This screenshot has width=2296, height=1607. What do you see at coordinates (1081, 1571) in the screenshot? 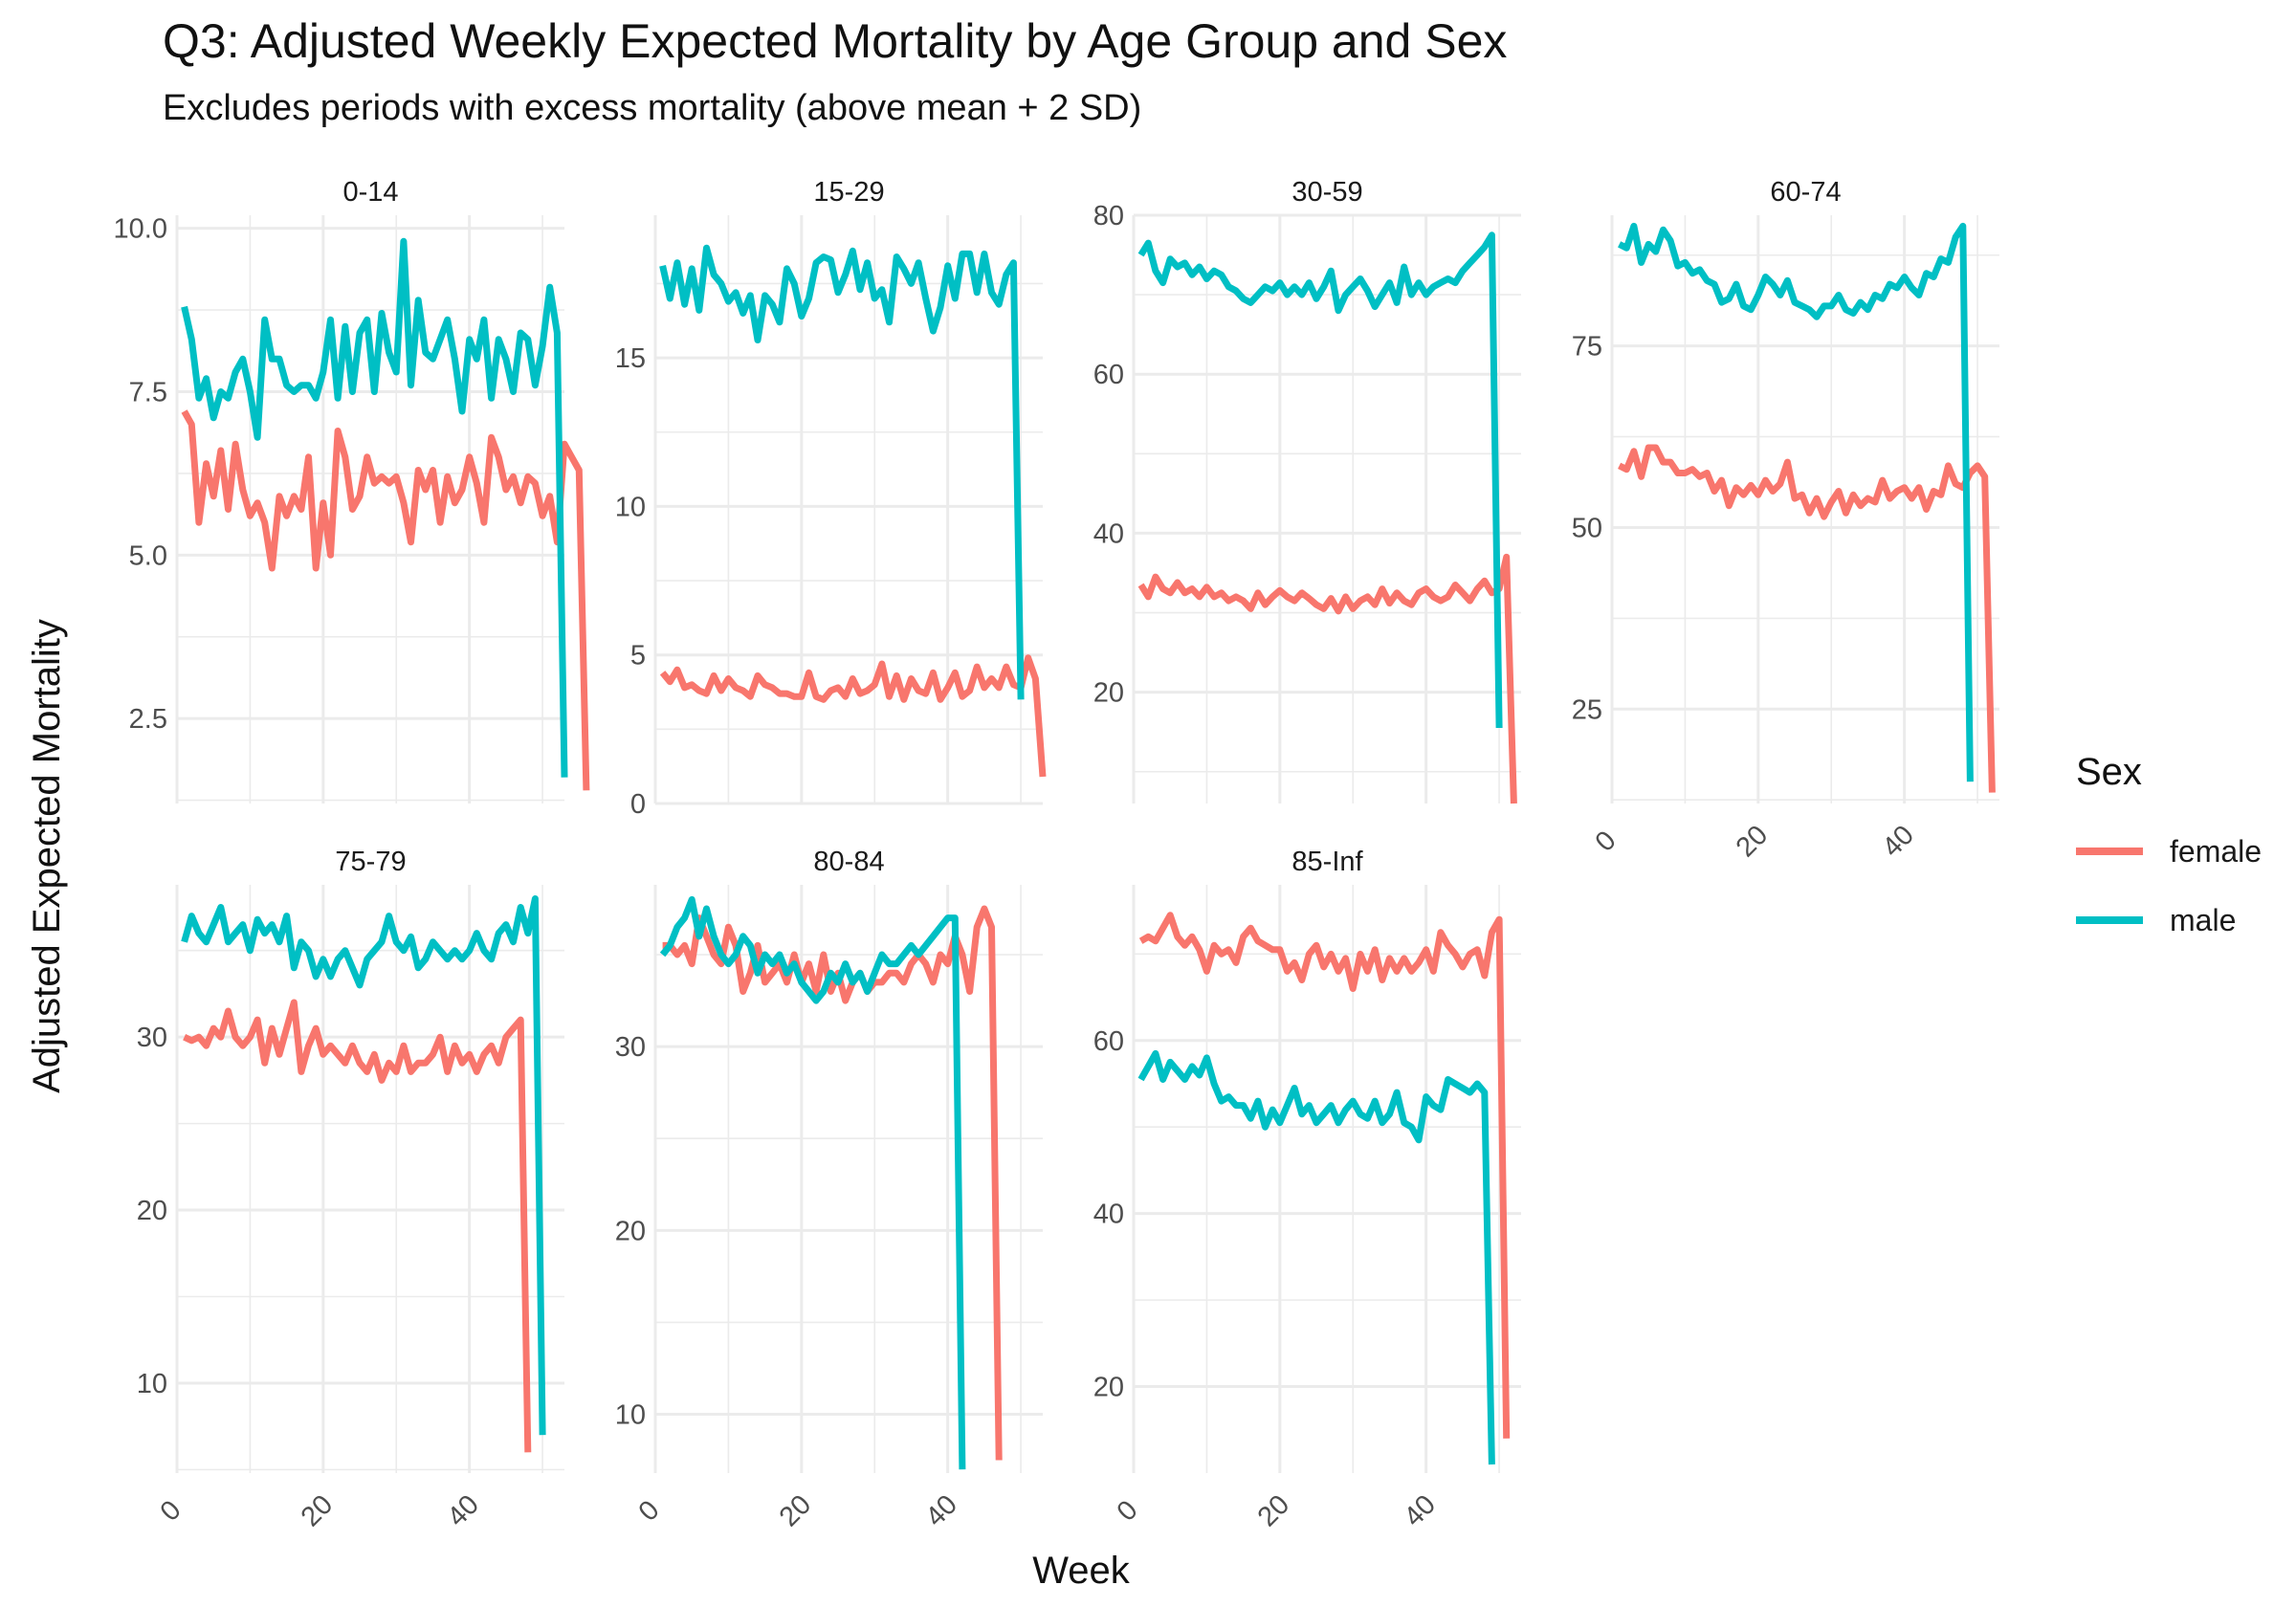
I see `x-axis-title: Week` at bounding box center [1081, 1571].